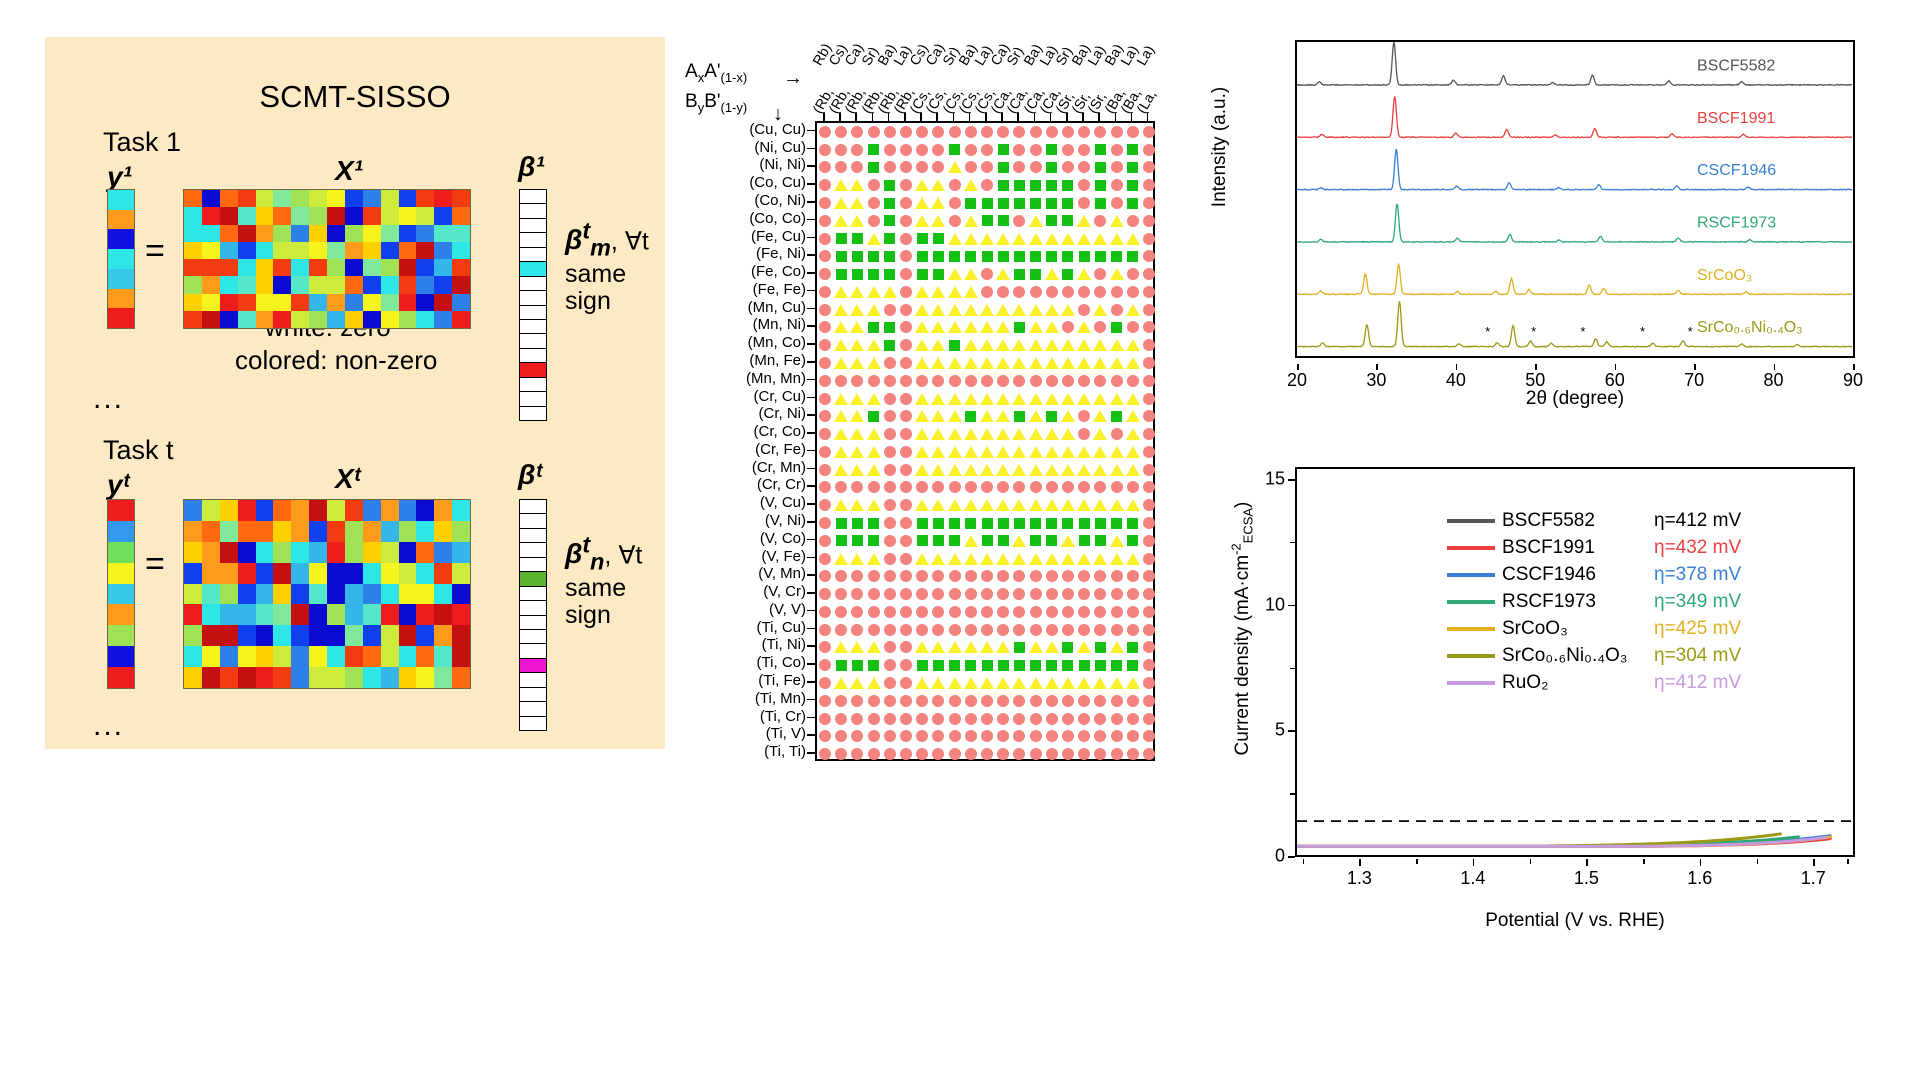 Image resolution: width=1920 pixels, height=1080 pixels. I want to click on grid-row-label: (Ti, Ni), so click(783, 645).